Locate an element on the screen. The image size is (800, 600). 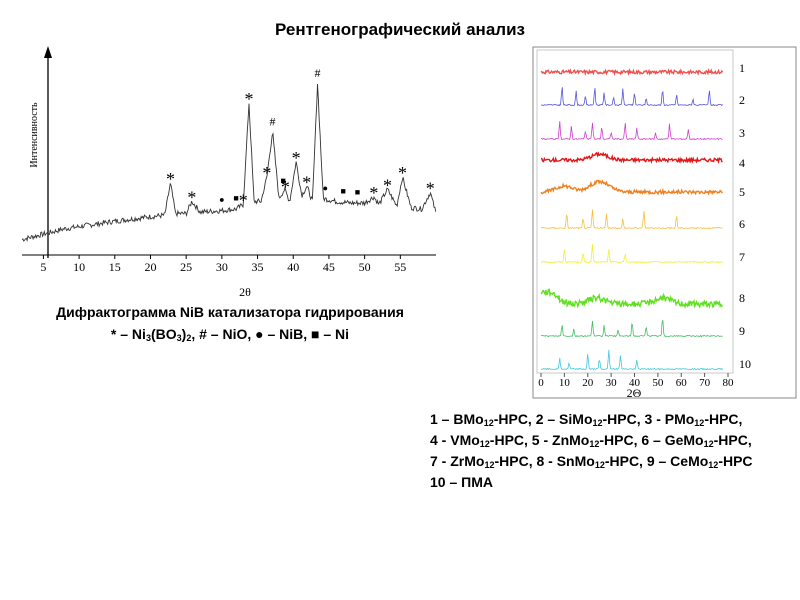
text-segment: * – Ni is located at coordinates (128, 334).